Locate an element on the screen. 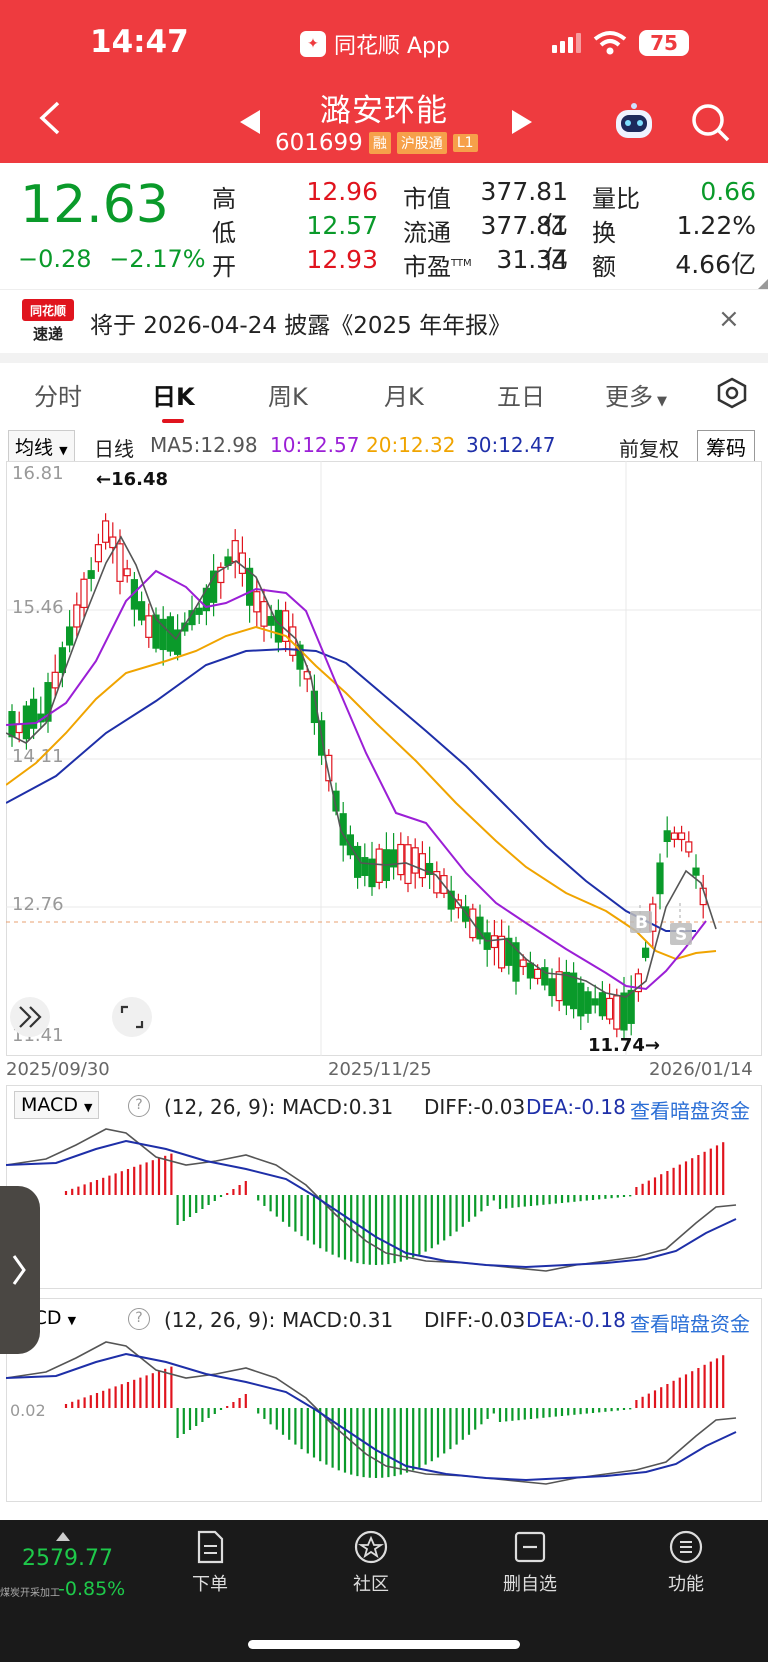 The image size is (768, 1662). min-price-label: 11.74→ is located at coordinates (624, 1045).